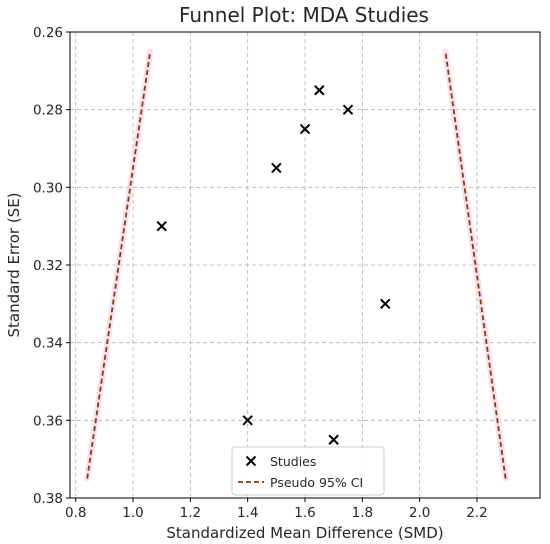  I want to click on legend-label-ci: Pseudo 95% CI, so click(316, 482).